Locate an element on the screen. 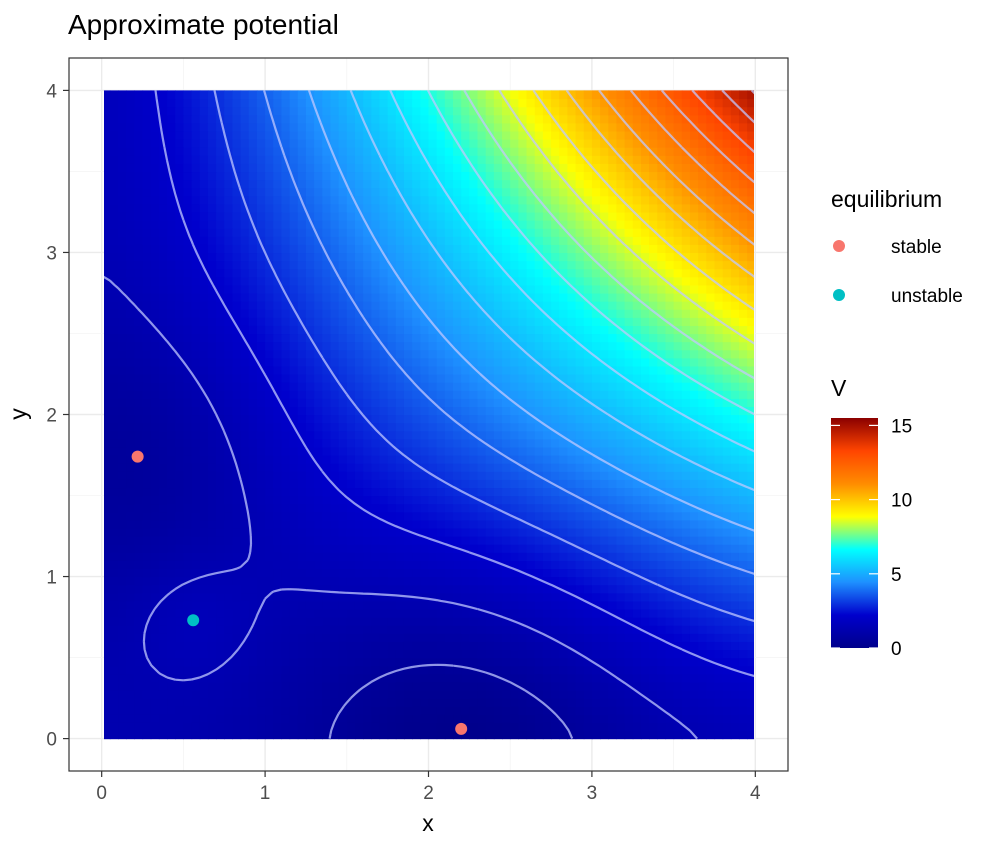  x-tick-label: 2 is located at coordinates (428, 793).